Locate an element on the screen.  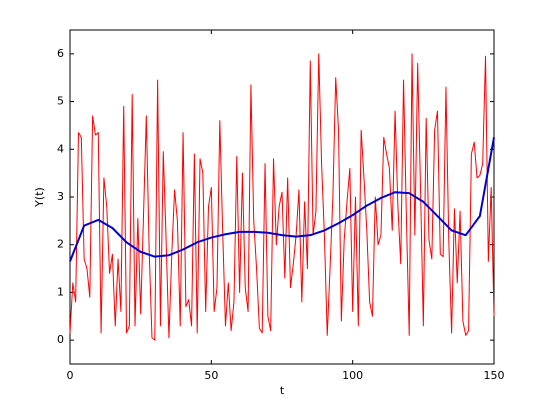
x-tick-label: 100 is located at coordinates (352, 375).